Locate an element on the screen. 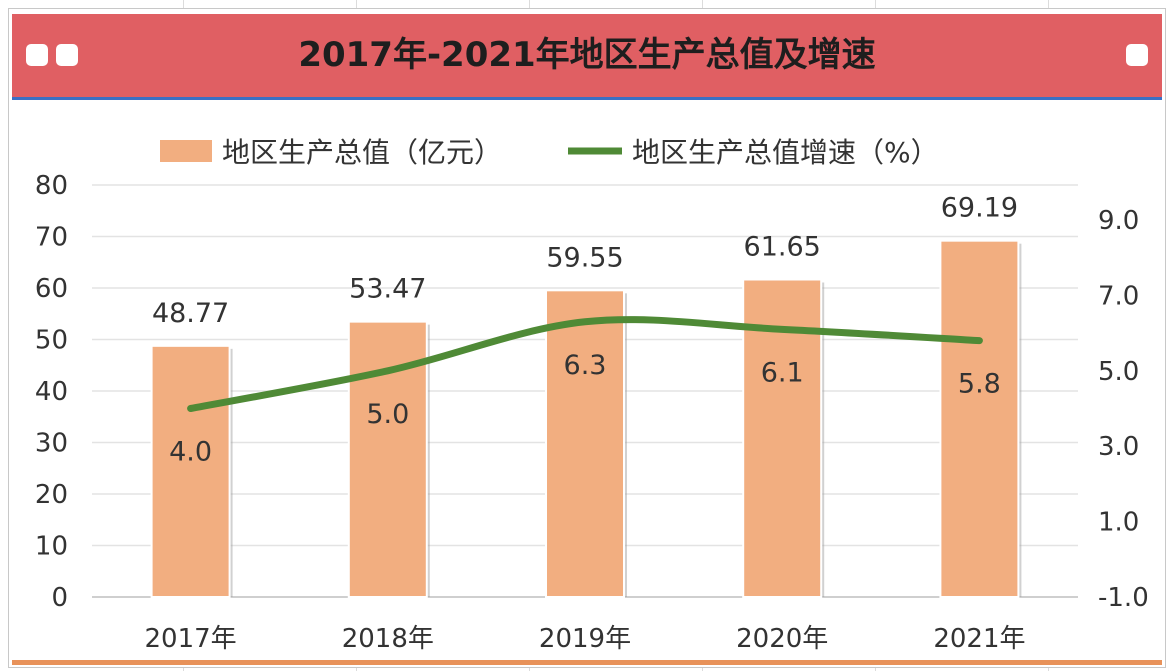  legend-label-growth: 地区生产总值增速（%） is located at coordinates (785, 152).